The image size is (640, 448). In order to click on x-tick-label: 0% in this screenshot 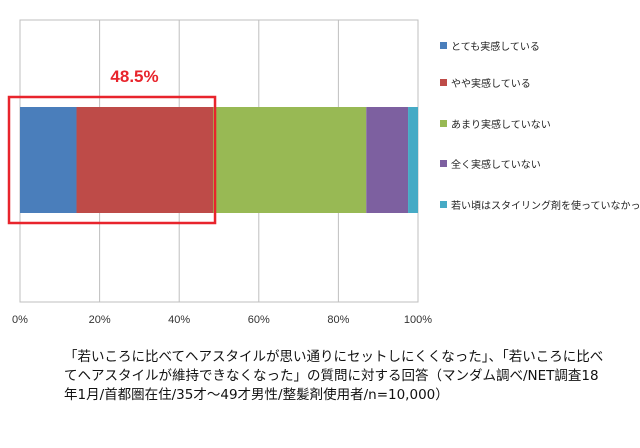, I will do `click(20, 320)`.